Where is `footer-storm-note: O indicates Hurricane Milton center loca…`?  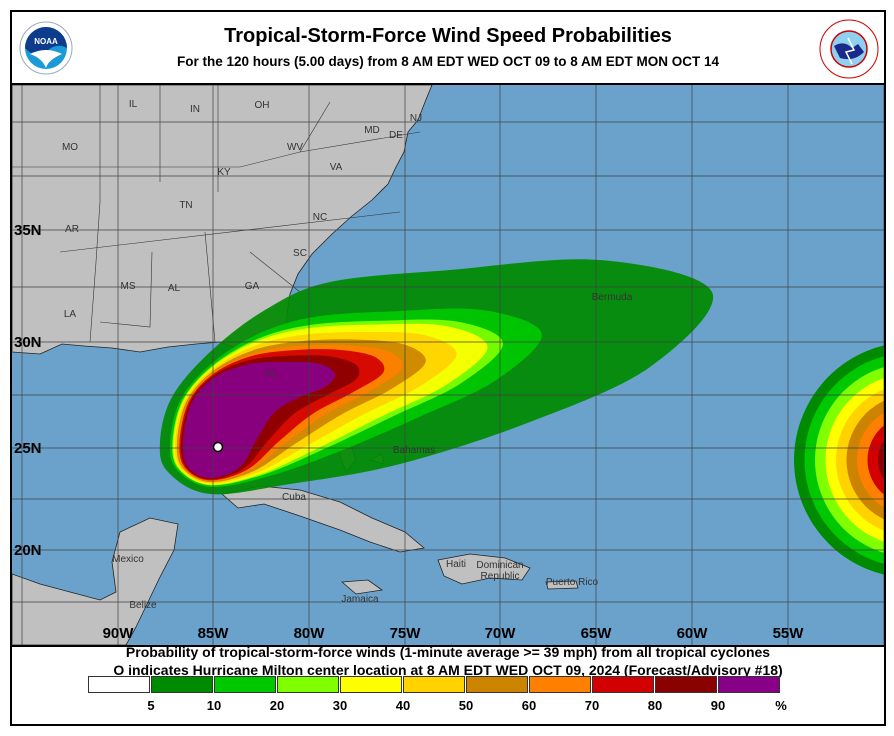
footer-storm-note: O indicates Hurricane Milton center loca… is located at coordinates (448, 670).